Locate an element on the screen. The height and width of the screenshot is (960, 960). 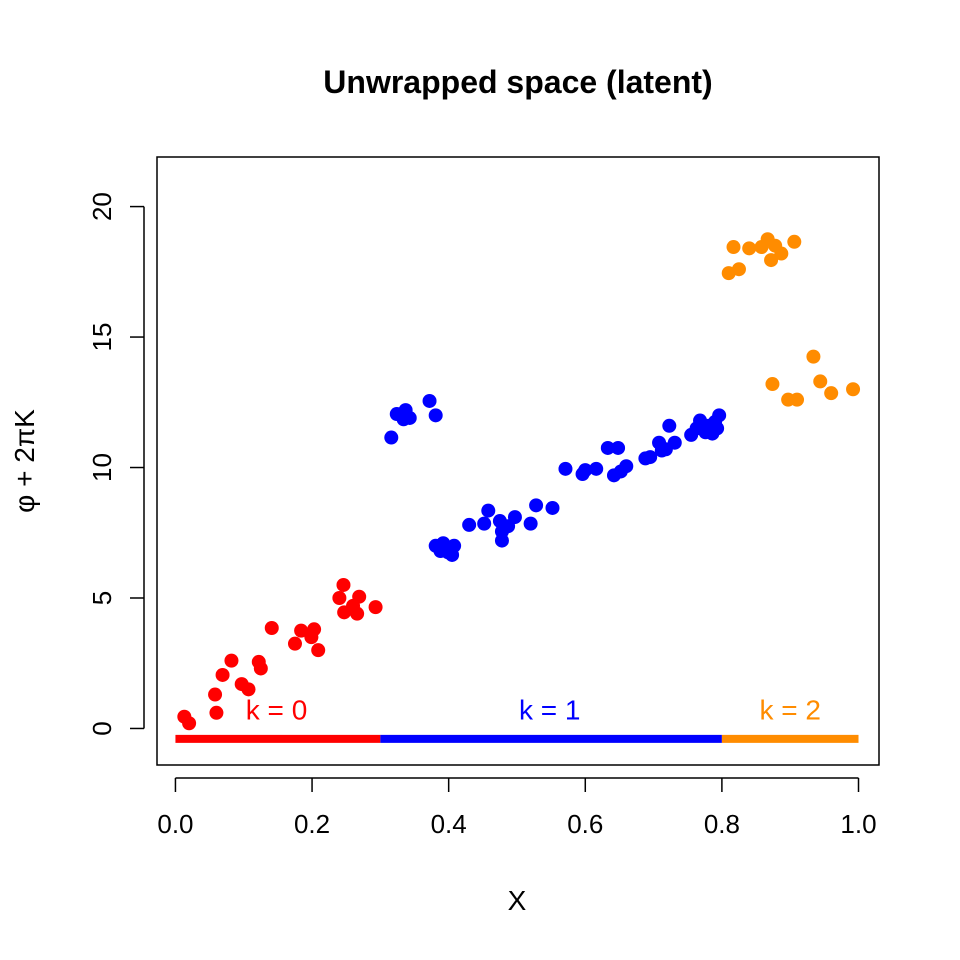
x-tick-label: 0.6 is located at coordinates (585, 824).